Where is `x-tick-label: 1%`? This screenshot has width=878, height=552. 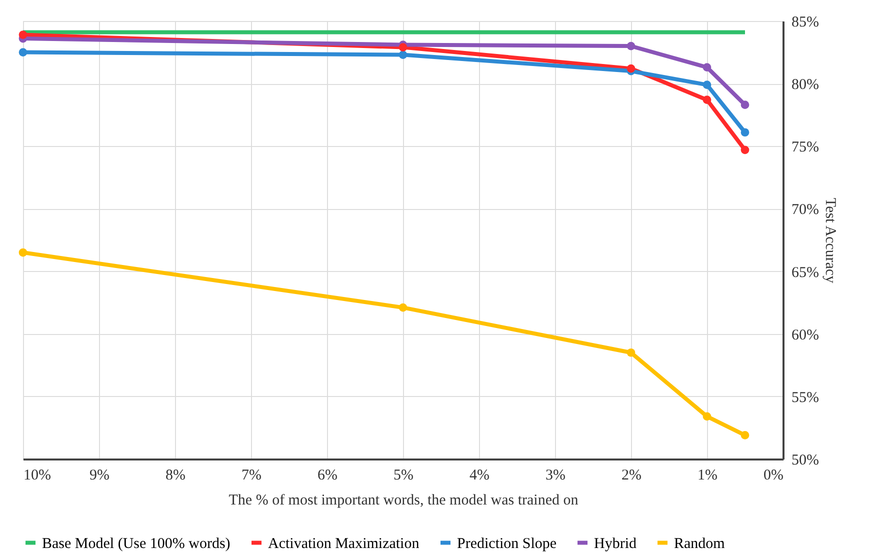
x-tick-label: 1% is located at coordinates (708, 476).